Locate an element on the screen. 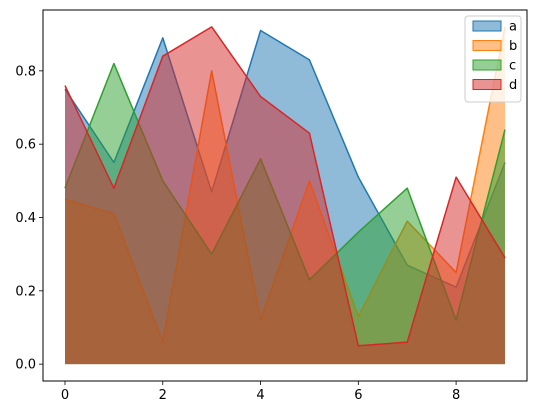 Image resolution: width=547 pixels, height=413 pixels. y-axis: 0.0 0.2 0.4 0.6 0.8 is located at coordinates (29, 218).